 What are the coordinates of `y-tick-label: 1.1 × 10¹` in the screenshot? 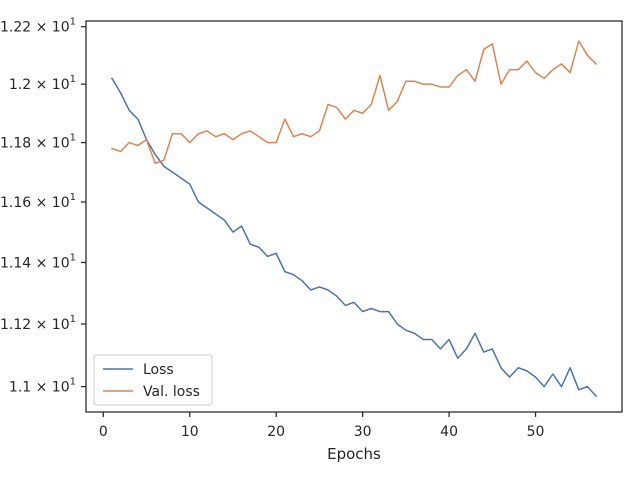 It's located at (42, 386).